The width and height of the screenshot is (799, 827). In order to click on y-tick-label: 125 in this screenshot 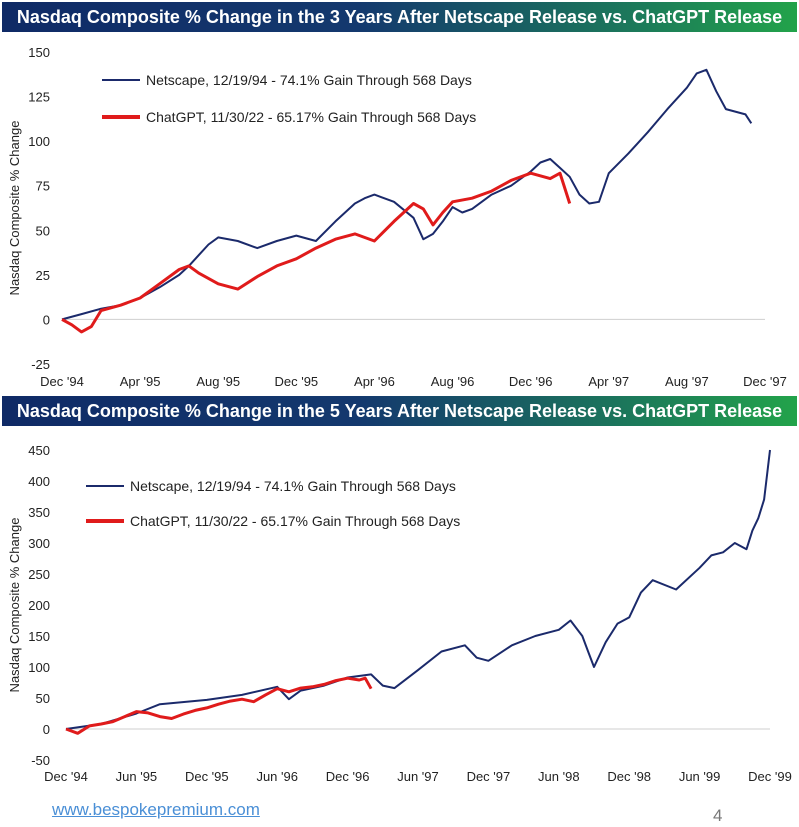, I will do `click(39, 97)`.